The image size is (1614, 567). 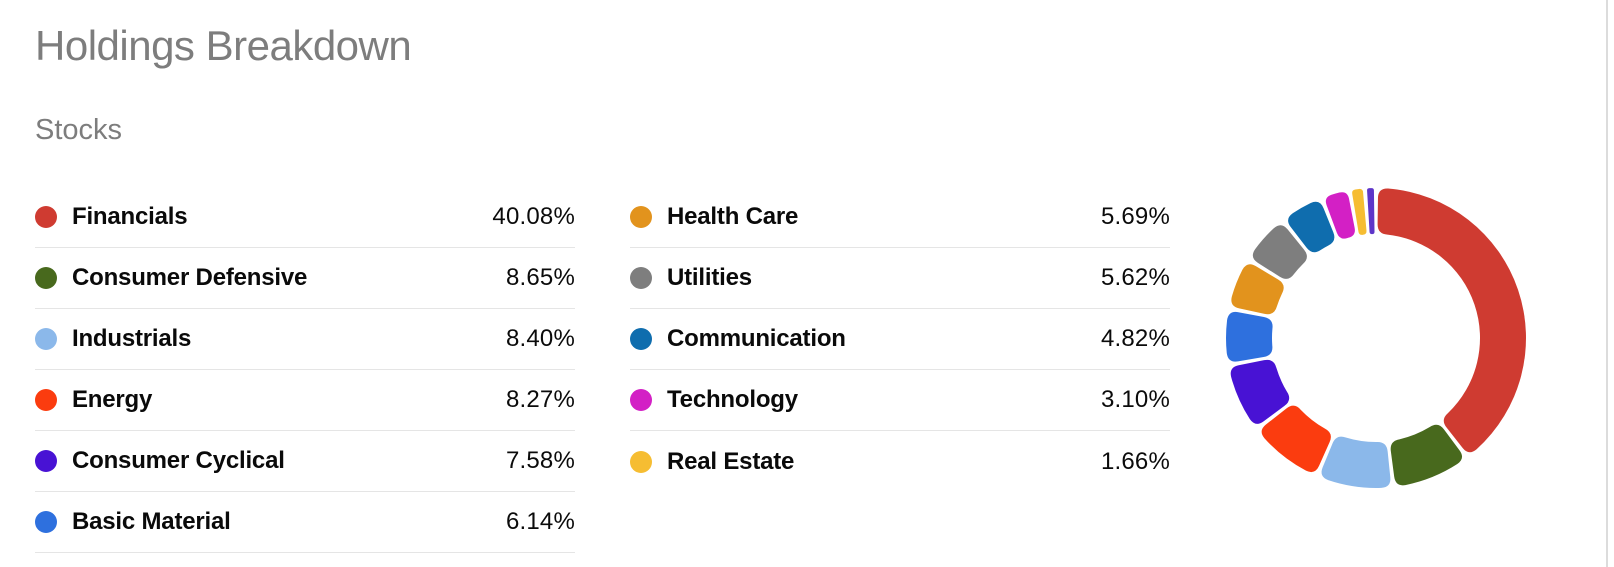 I want to click on legend-value: 40.08%, so click(x=533, y=216).